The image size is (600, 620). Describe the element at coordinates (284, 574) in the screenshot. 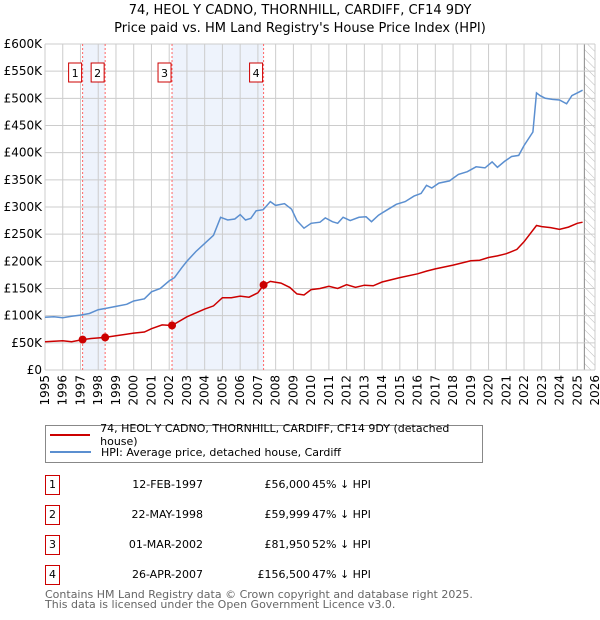

I see `transaction-price: £156,500` at that location.